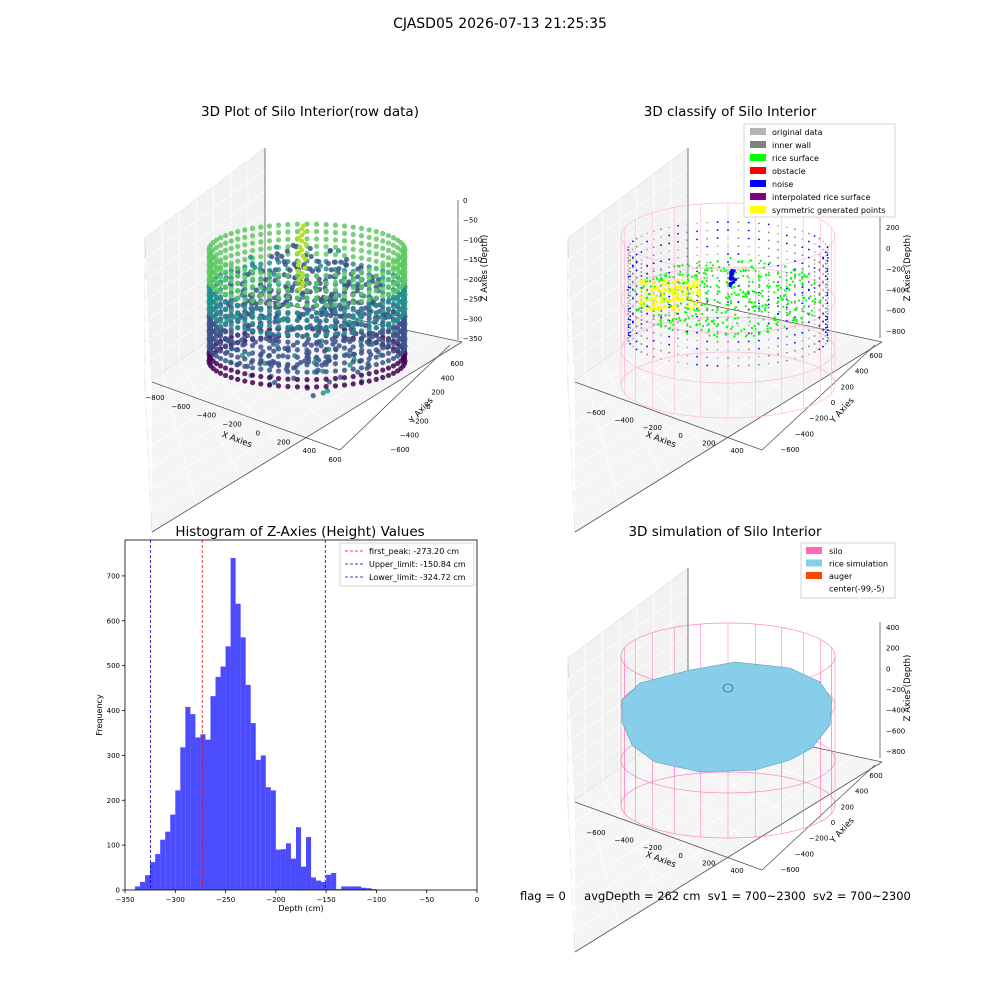  Describe the element at coordinates (326, 900) in the screenshot. I see `p3-x-tick: −150` at that location.